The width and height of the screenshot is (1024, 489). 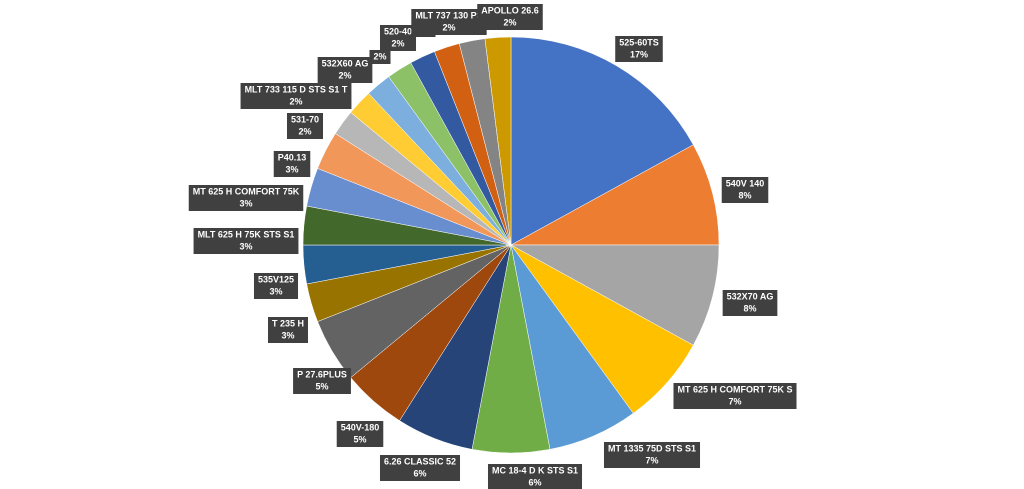 I want to click on data-label: MT 625 H COMFORT 75K S 7%, so click(x=735, y=396).